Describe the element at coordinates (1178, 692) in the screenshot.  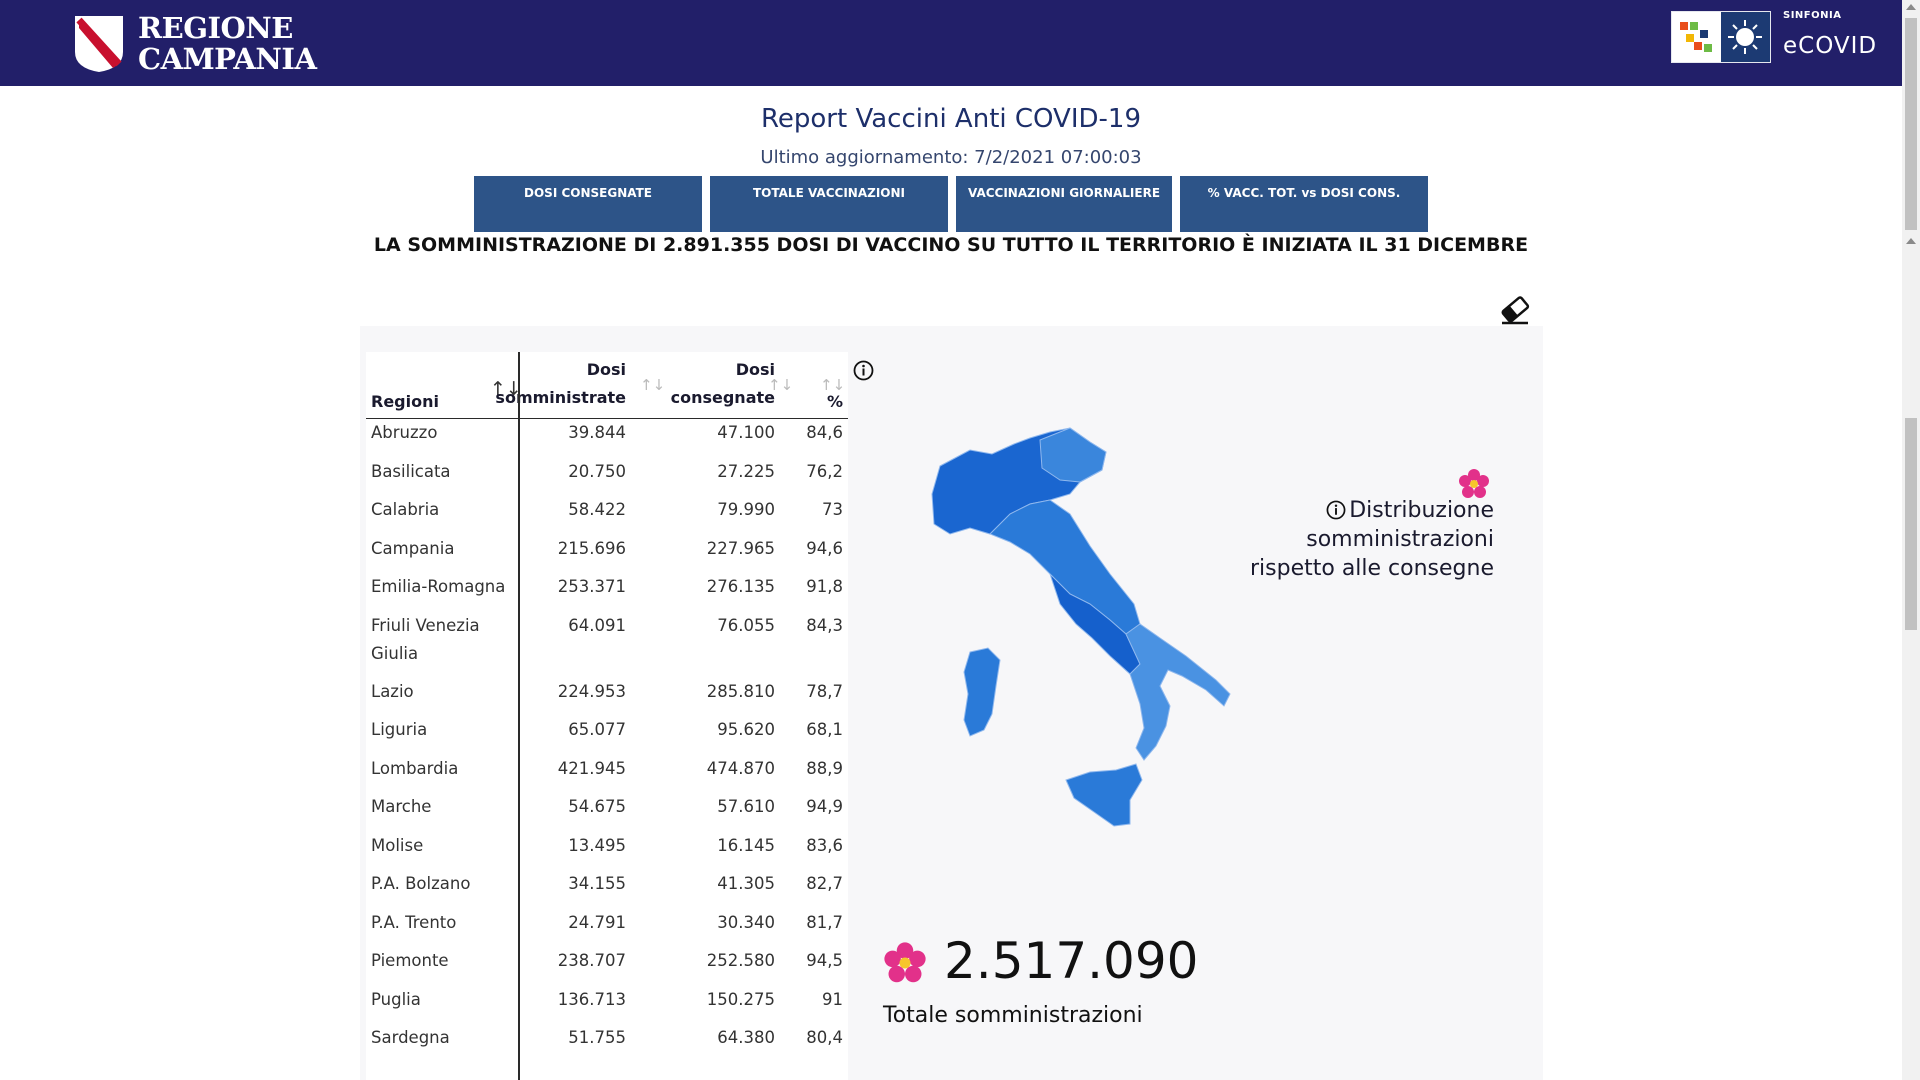
I see `map-region-south` at that location.